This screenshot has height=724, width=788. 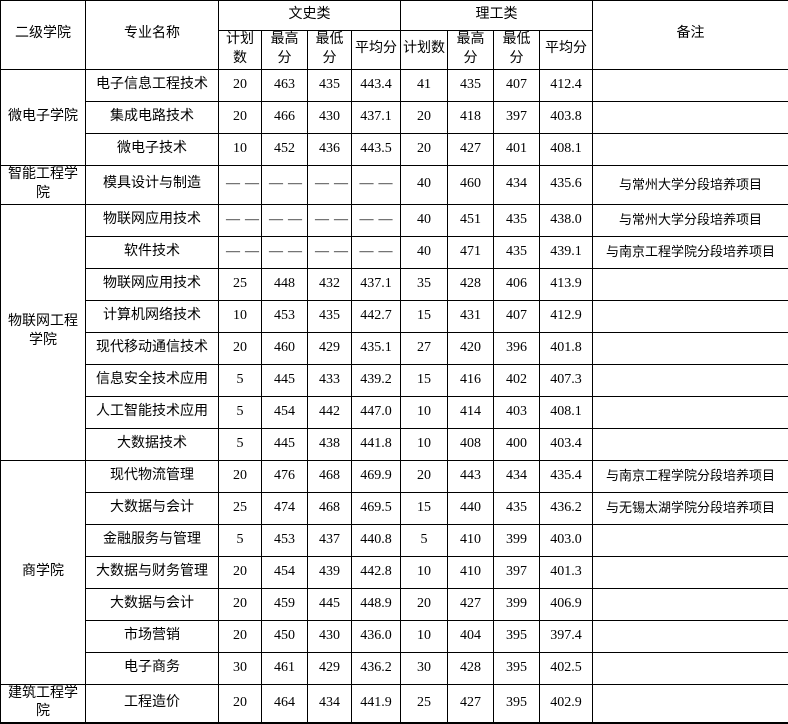 What do you see at coordinates (517, 668) in the screenshot?
I see `lg-min-score-cell: 395` at bounding box center [517, 668].